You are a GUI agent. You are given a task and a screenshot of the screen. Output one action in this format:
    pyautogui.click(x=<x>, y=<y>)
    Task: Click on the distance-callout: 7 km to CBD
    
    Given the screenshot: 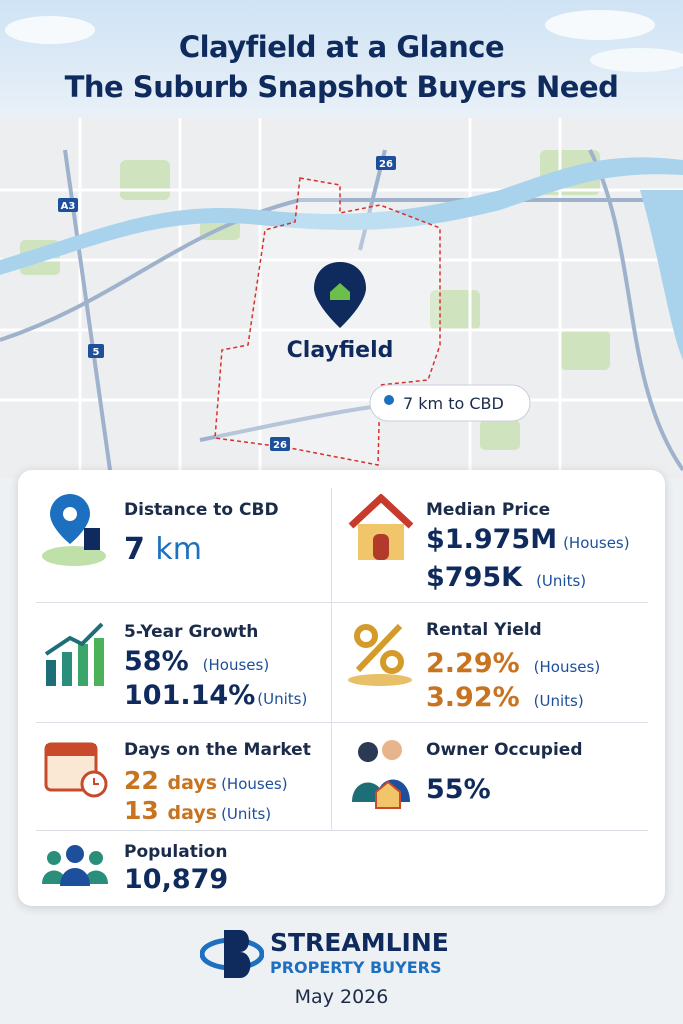 What is the action you would take?
    pyautogui.click(x=453, y=403)
    